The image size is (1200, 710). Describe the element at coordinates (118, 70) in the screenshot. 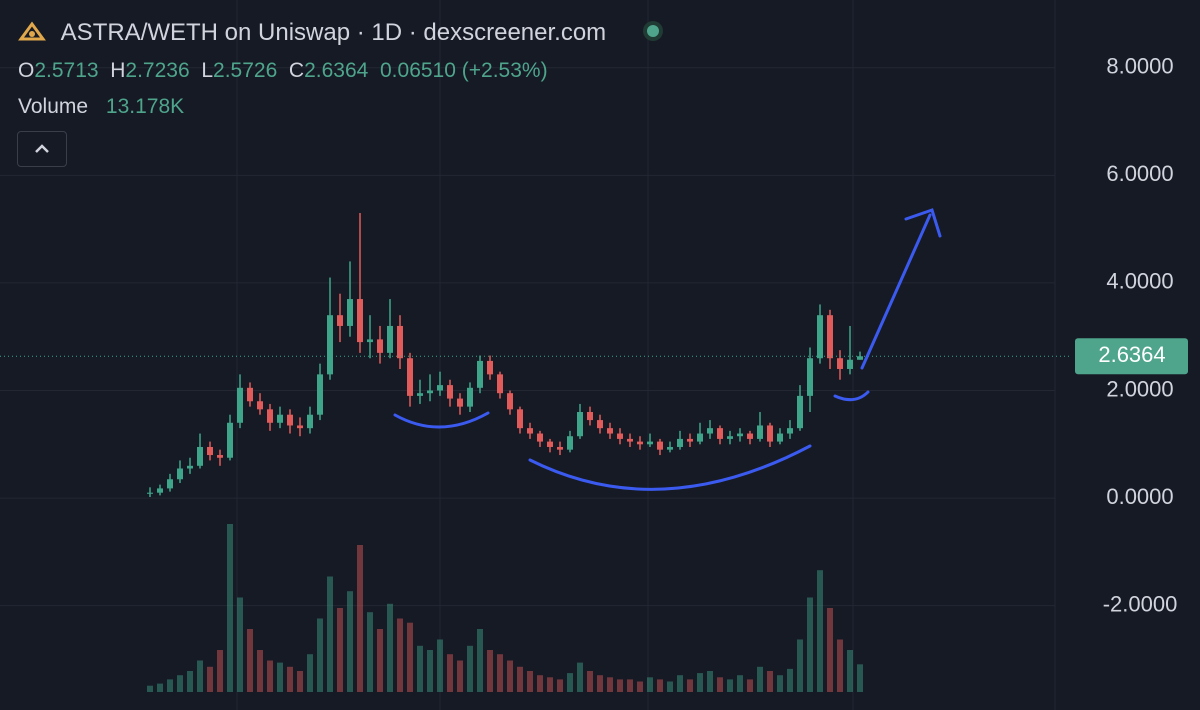

I see `high-label: H` at that location.